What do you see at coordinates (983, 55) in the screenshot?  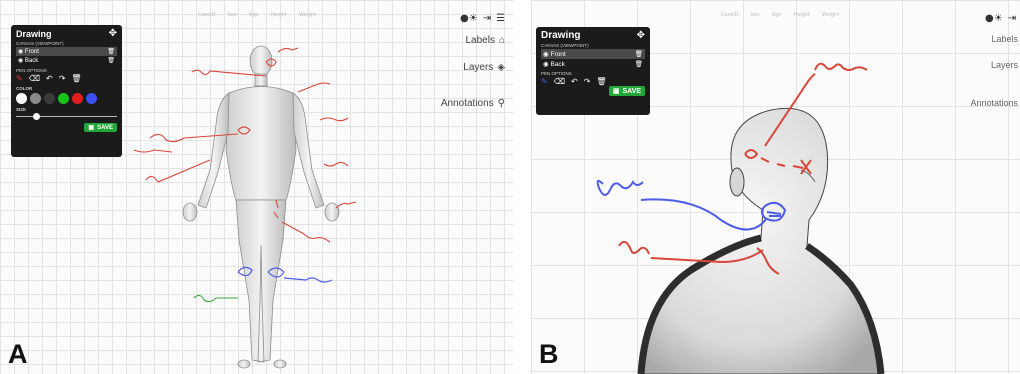 I see `side-menu: Labels Layers Annotations` at bounding box center [983, 55].